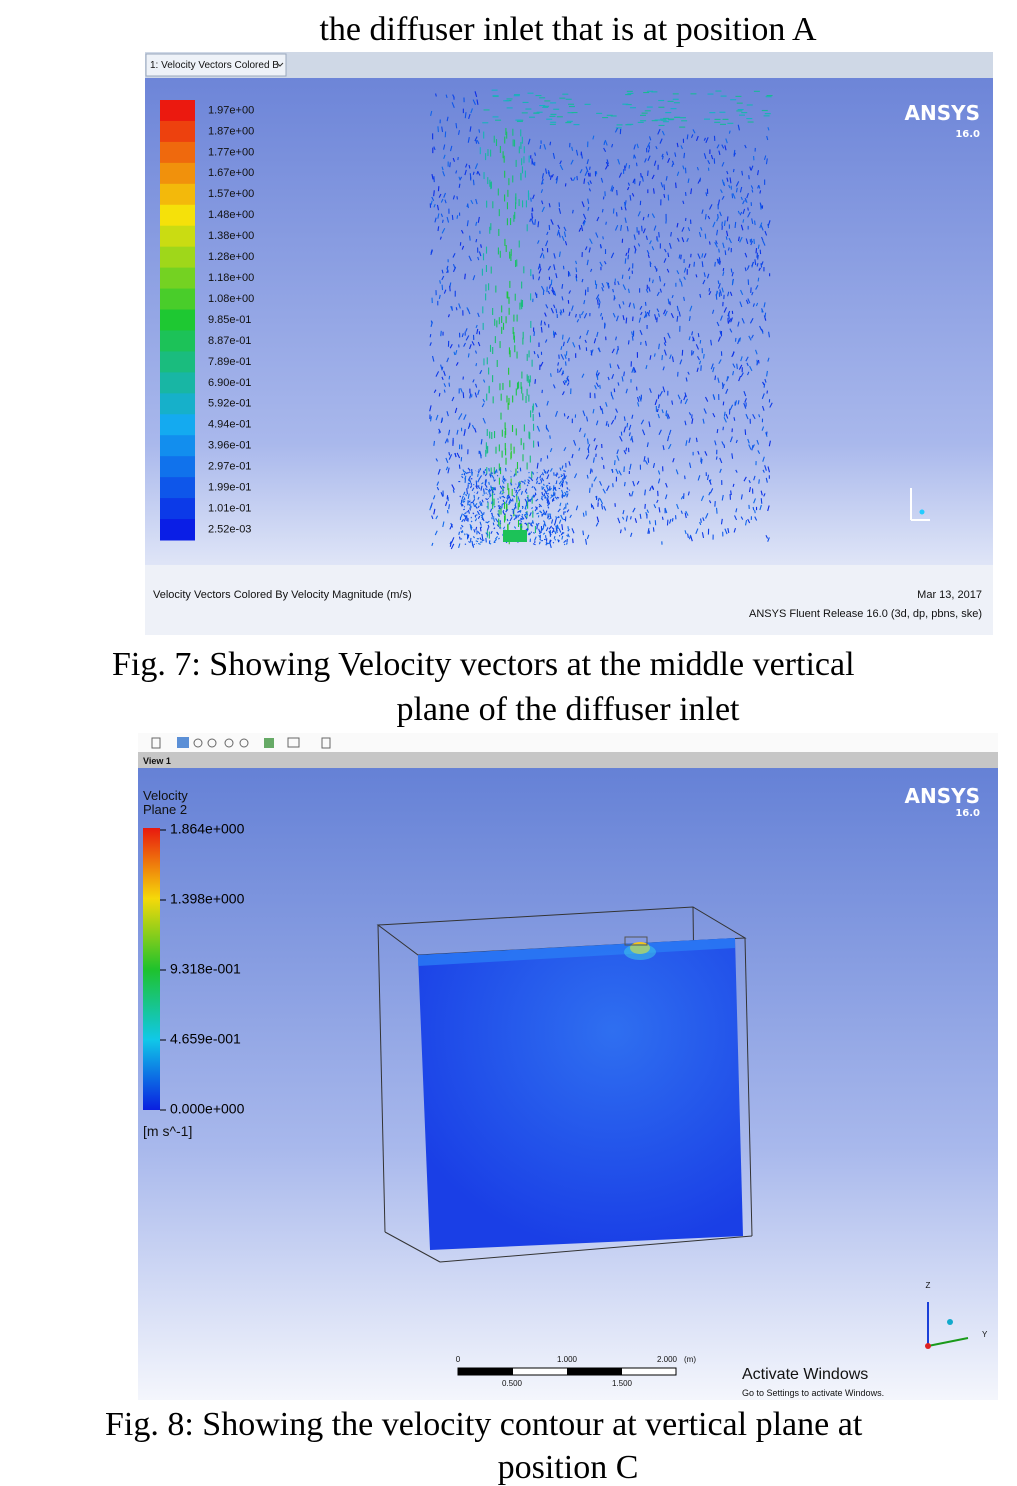 Image resolution: width=1017 pixels, height=1486 pixels. Describe the element at coordinates (956, 1315) in the screenshot. I see `axis-triad: Z Y` at that location.